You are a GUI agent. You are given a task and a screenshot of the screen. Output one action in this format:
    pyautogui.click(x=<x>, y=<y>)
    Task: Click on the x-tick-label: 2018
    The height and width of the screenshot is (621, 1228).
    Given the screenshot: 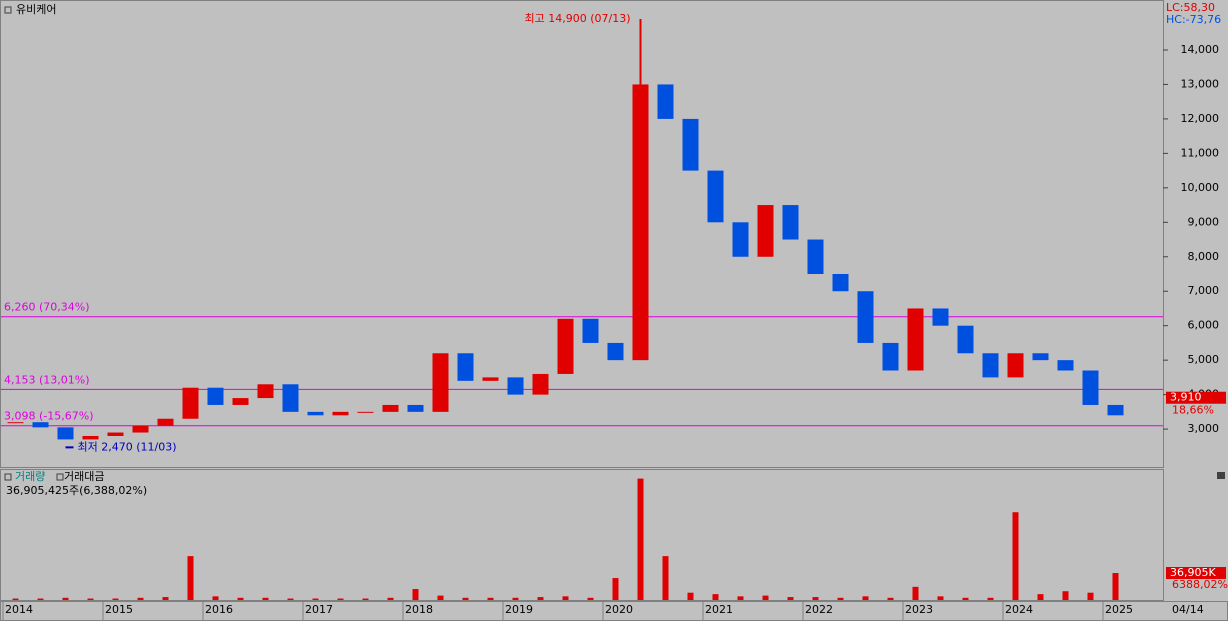 What is the action you would take?
    pyautogui.click(x=419, y=609)
    